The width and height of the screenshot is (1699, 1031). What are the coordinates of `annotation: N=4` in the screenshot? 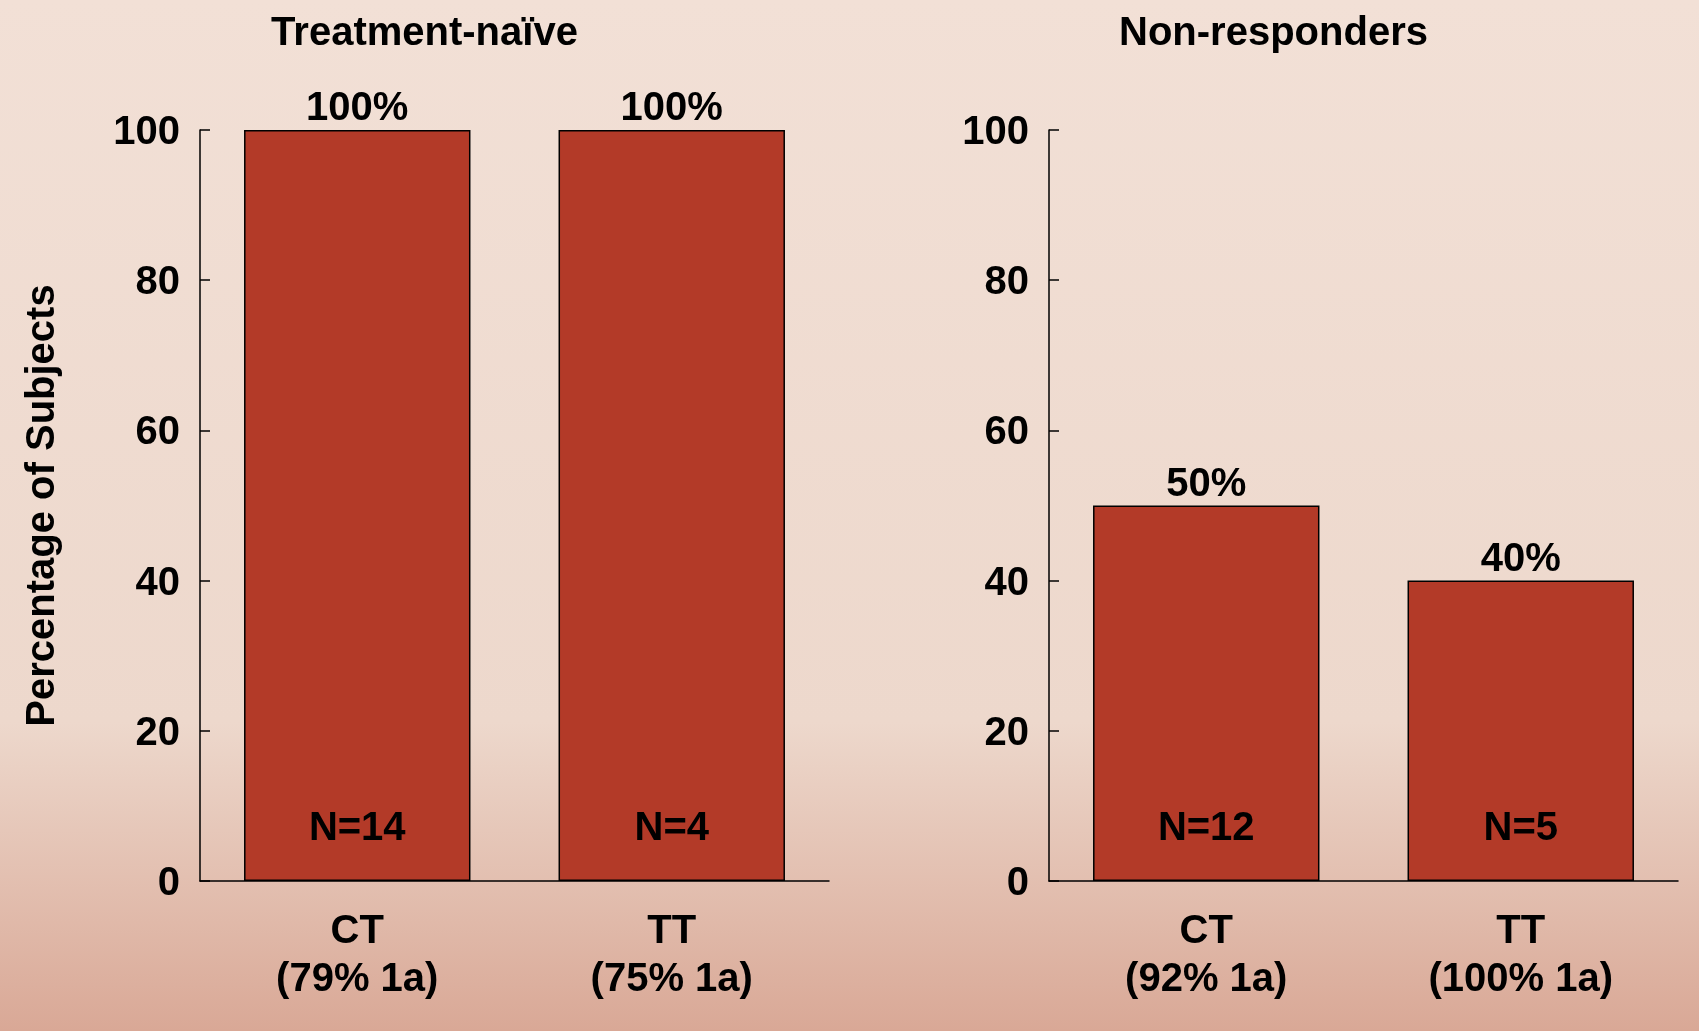 It's located at (672, 826).